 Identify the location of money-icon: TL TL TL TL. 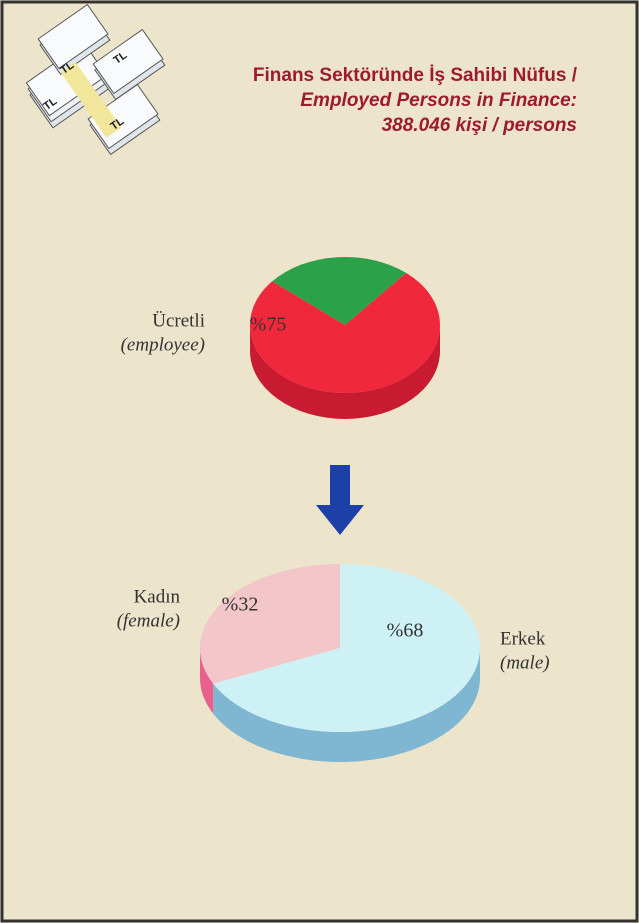
(95, 79).